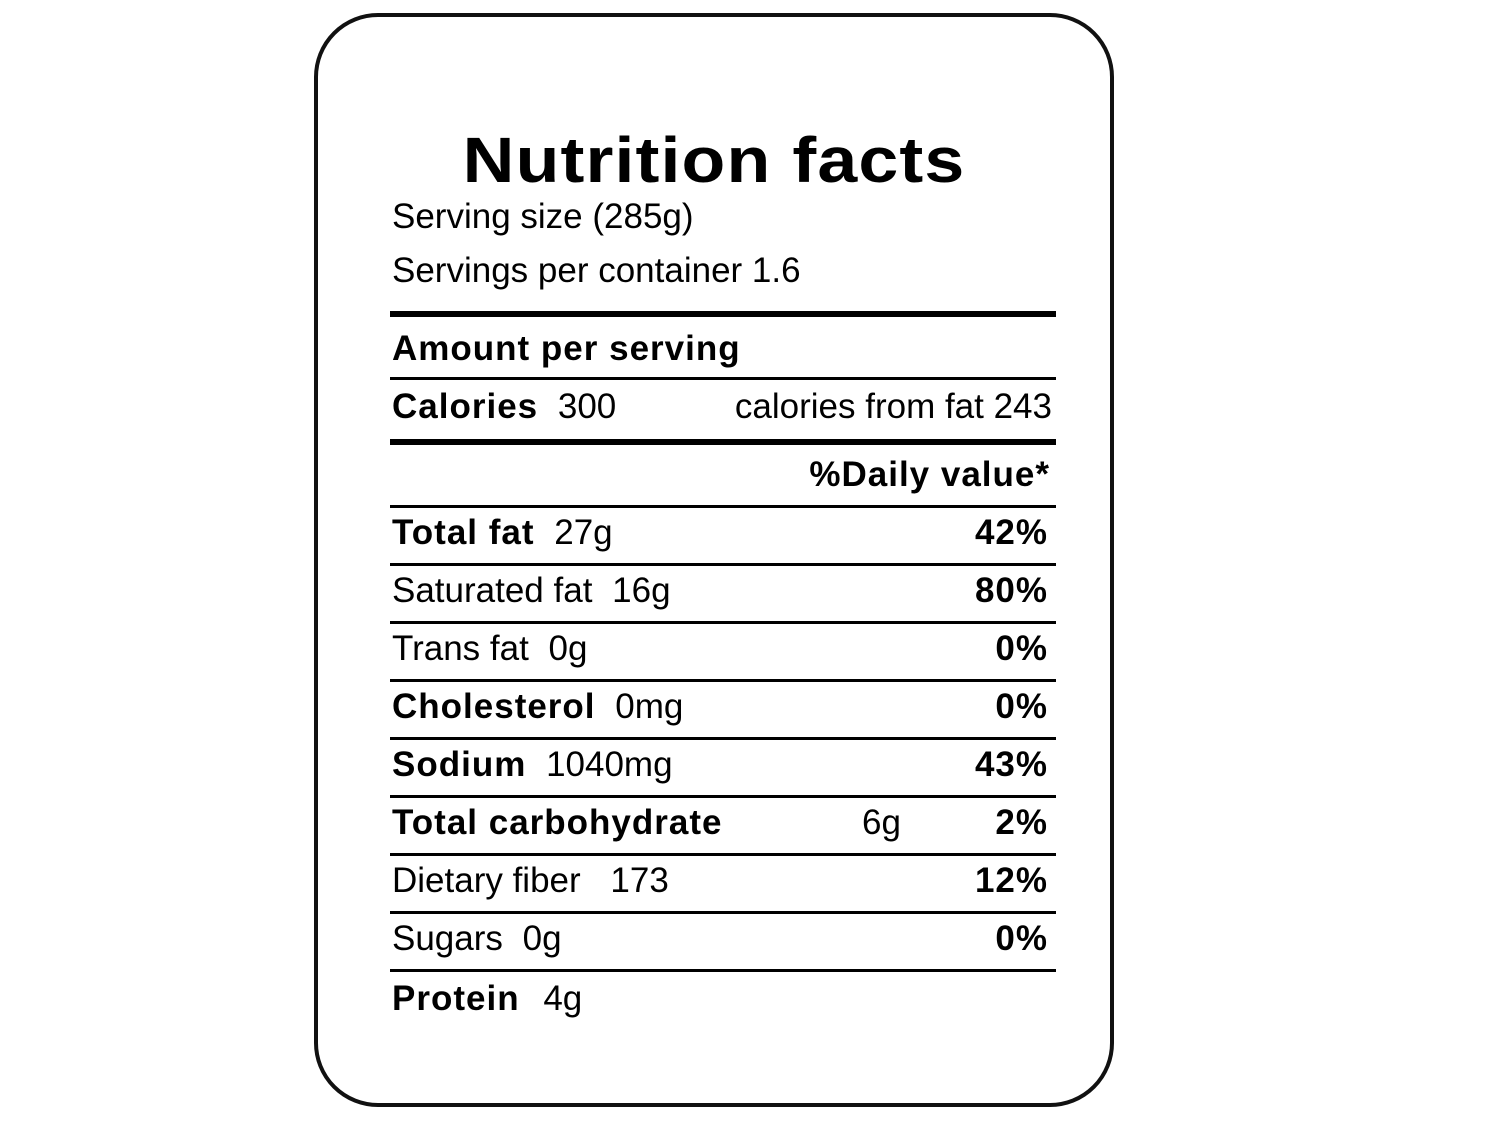  What do you see at coordinates (641, 590) in the screenshot?
I see `nutrient-amount: 16g` at bounding box center [641, 590].